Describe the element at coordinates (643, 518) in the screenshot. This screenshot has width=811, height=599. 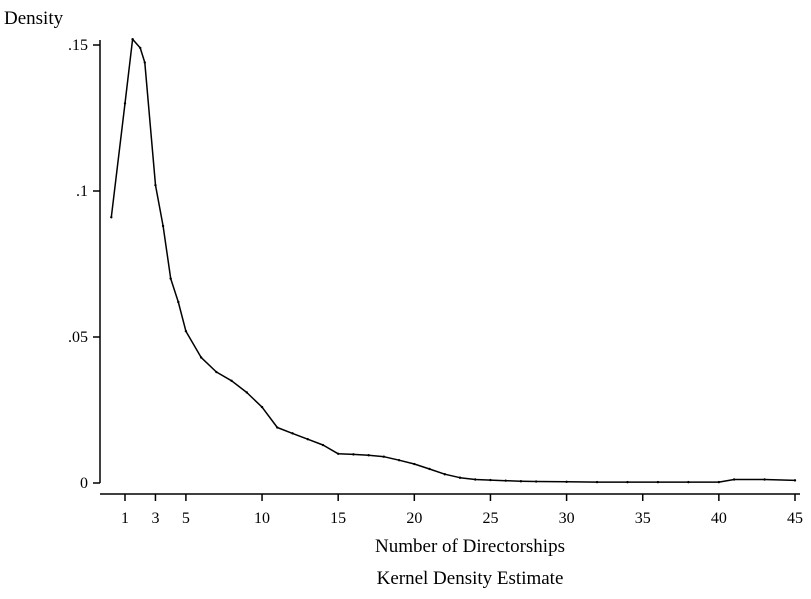
I see `x-tick-label: 35` at that location.